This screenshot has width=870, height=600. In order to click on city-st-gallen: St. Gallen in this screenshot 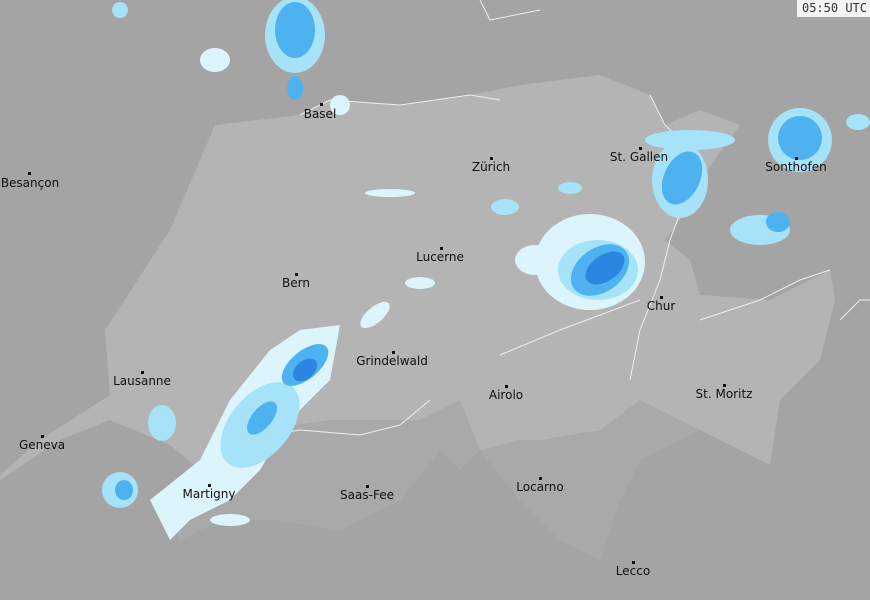, I will do `click(639, 157)`.